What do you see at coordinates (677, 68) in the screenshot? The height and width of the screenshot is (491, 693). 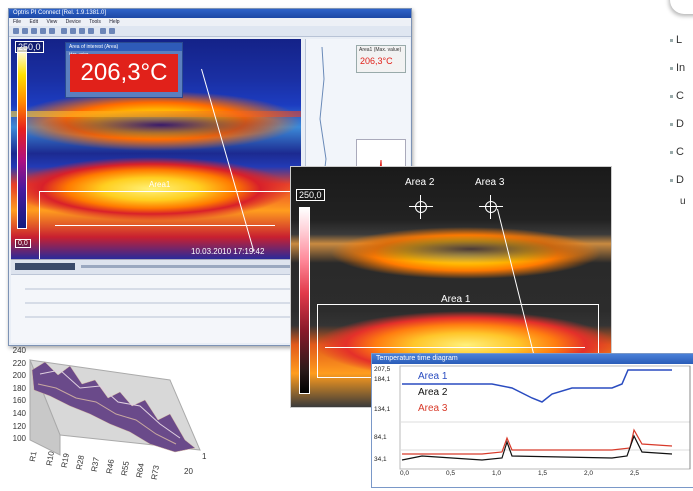 I see `list-item: In` at bounding box center [677, 68].